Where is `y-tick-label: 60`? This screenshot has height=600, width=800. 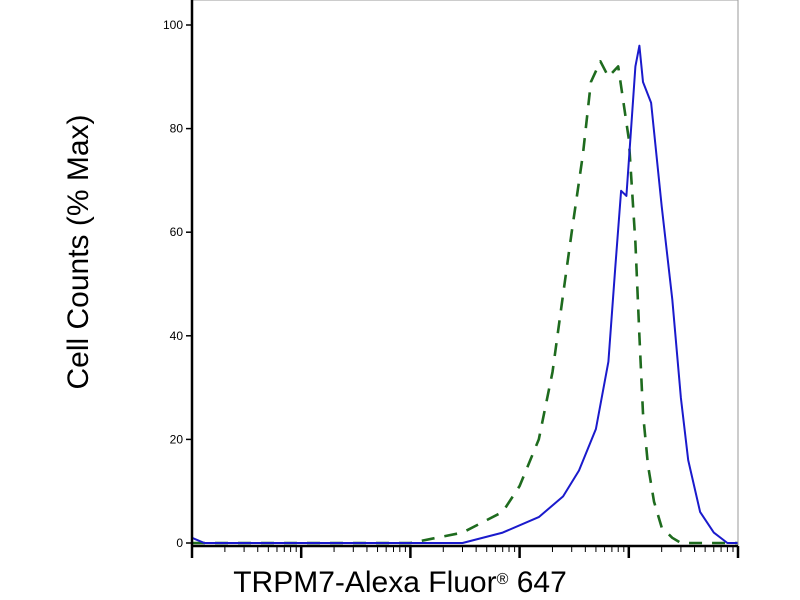 y-tick-label: 60 is located at coordinates (177, 232).